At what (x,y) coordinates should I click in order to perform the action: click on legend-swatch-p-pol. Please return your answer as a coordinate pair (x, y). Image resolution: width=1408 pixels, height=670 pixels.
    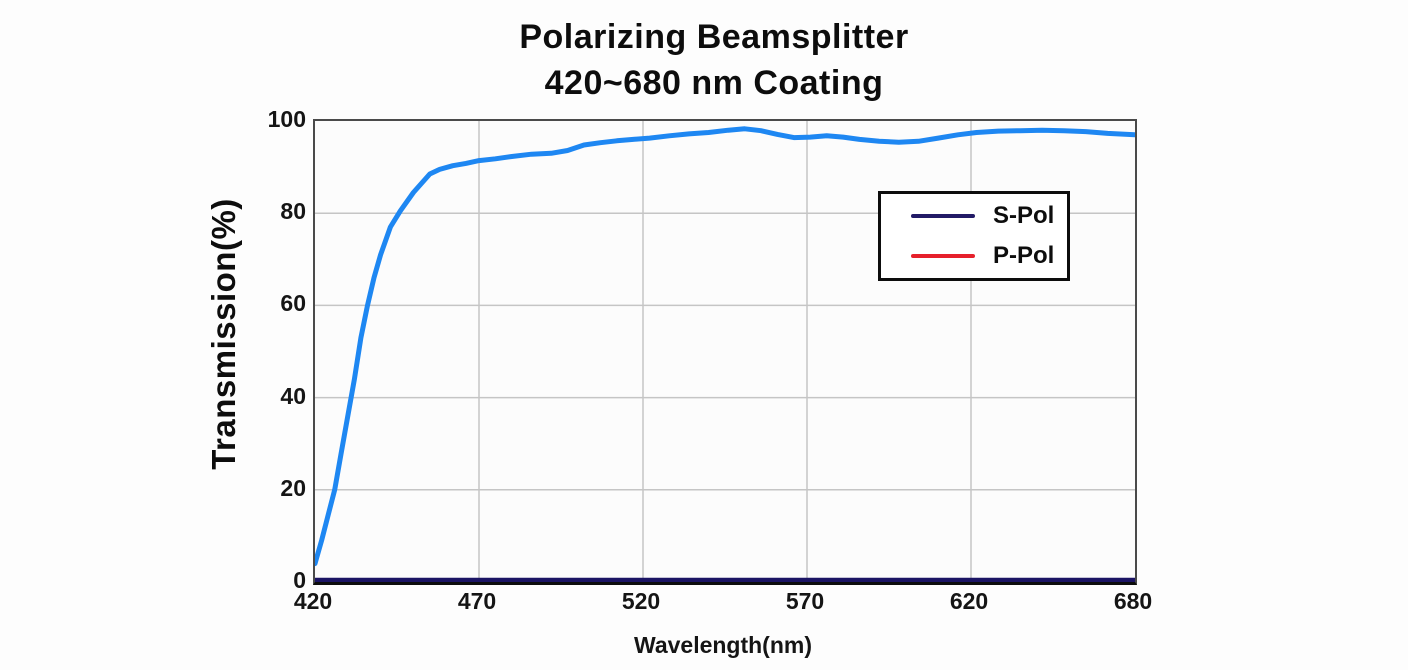
    Looking at the image, I should click on (943, 256).